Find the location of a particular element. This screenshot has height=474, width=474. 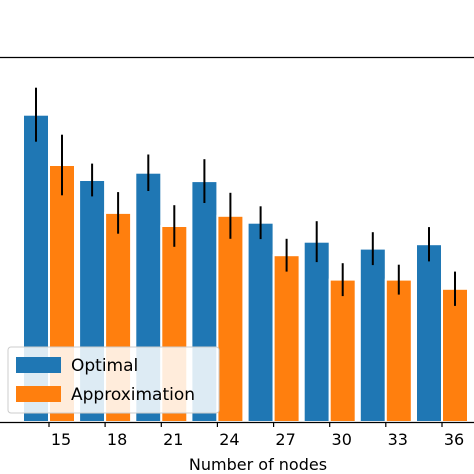

legend-swatch-optimal is located at coordinates (38, 365).